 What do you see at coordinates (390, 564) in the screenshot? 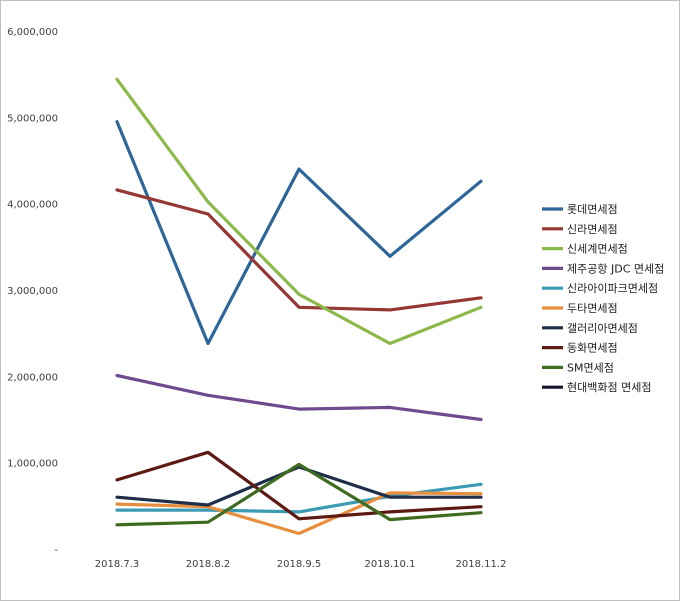
I see `x-tick-label: 2018.10.1` at bounding box center [390, 564].